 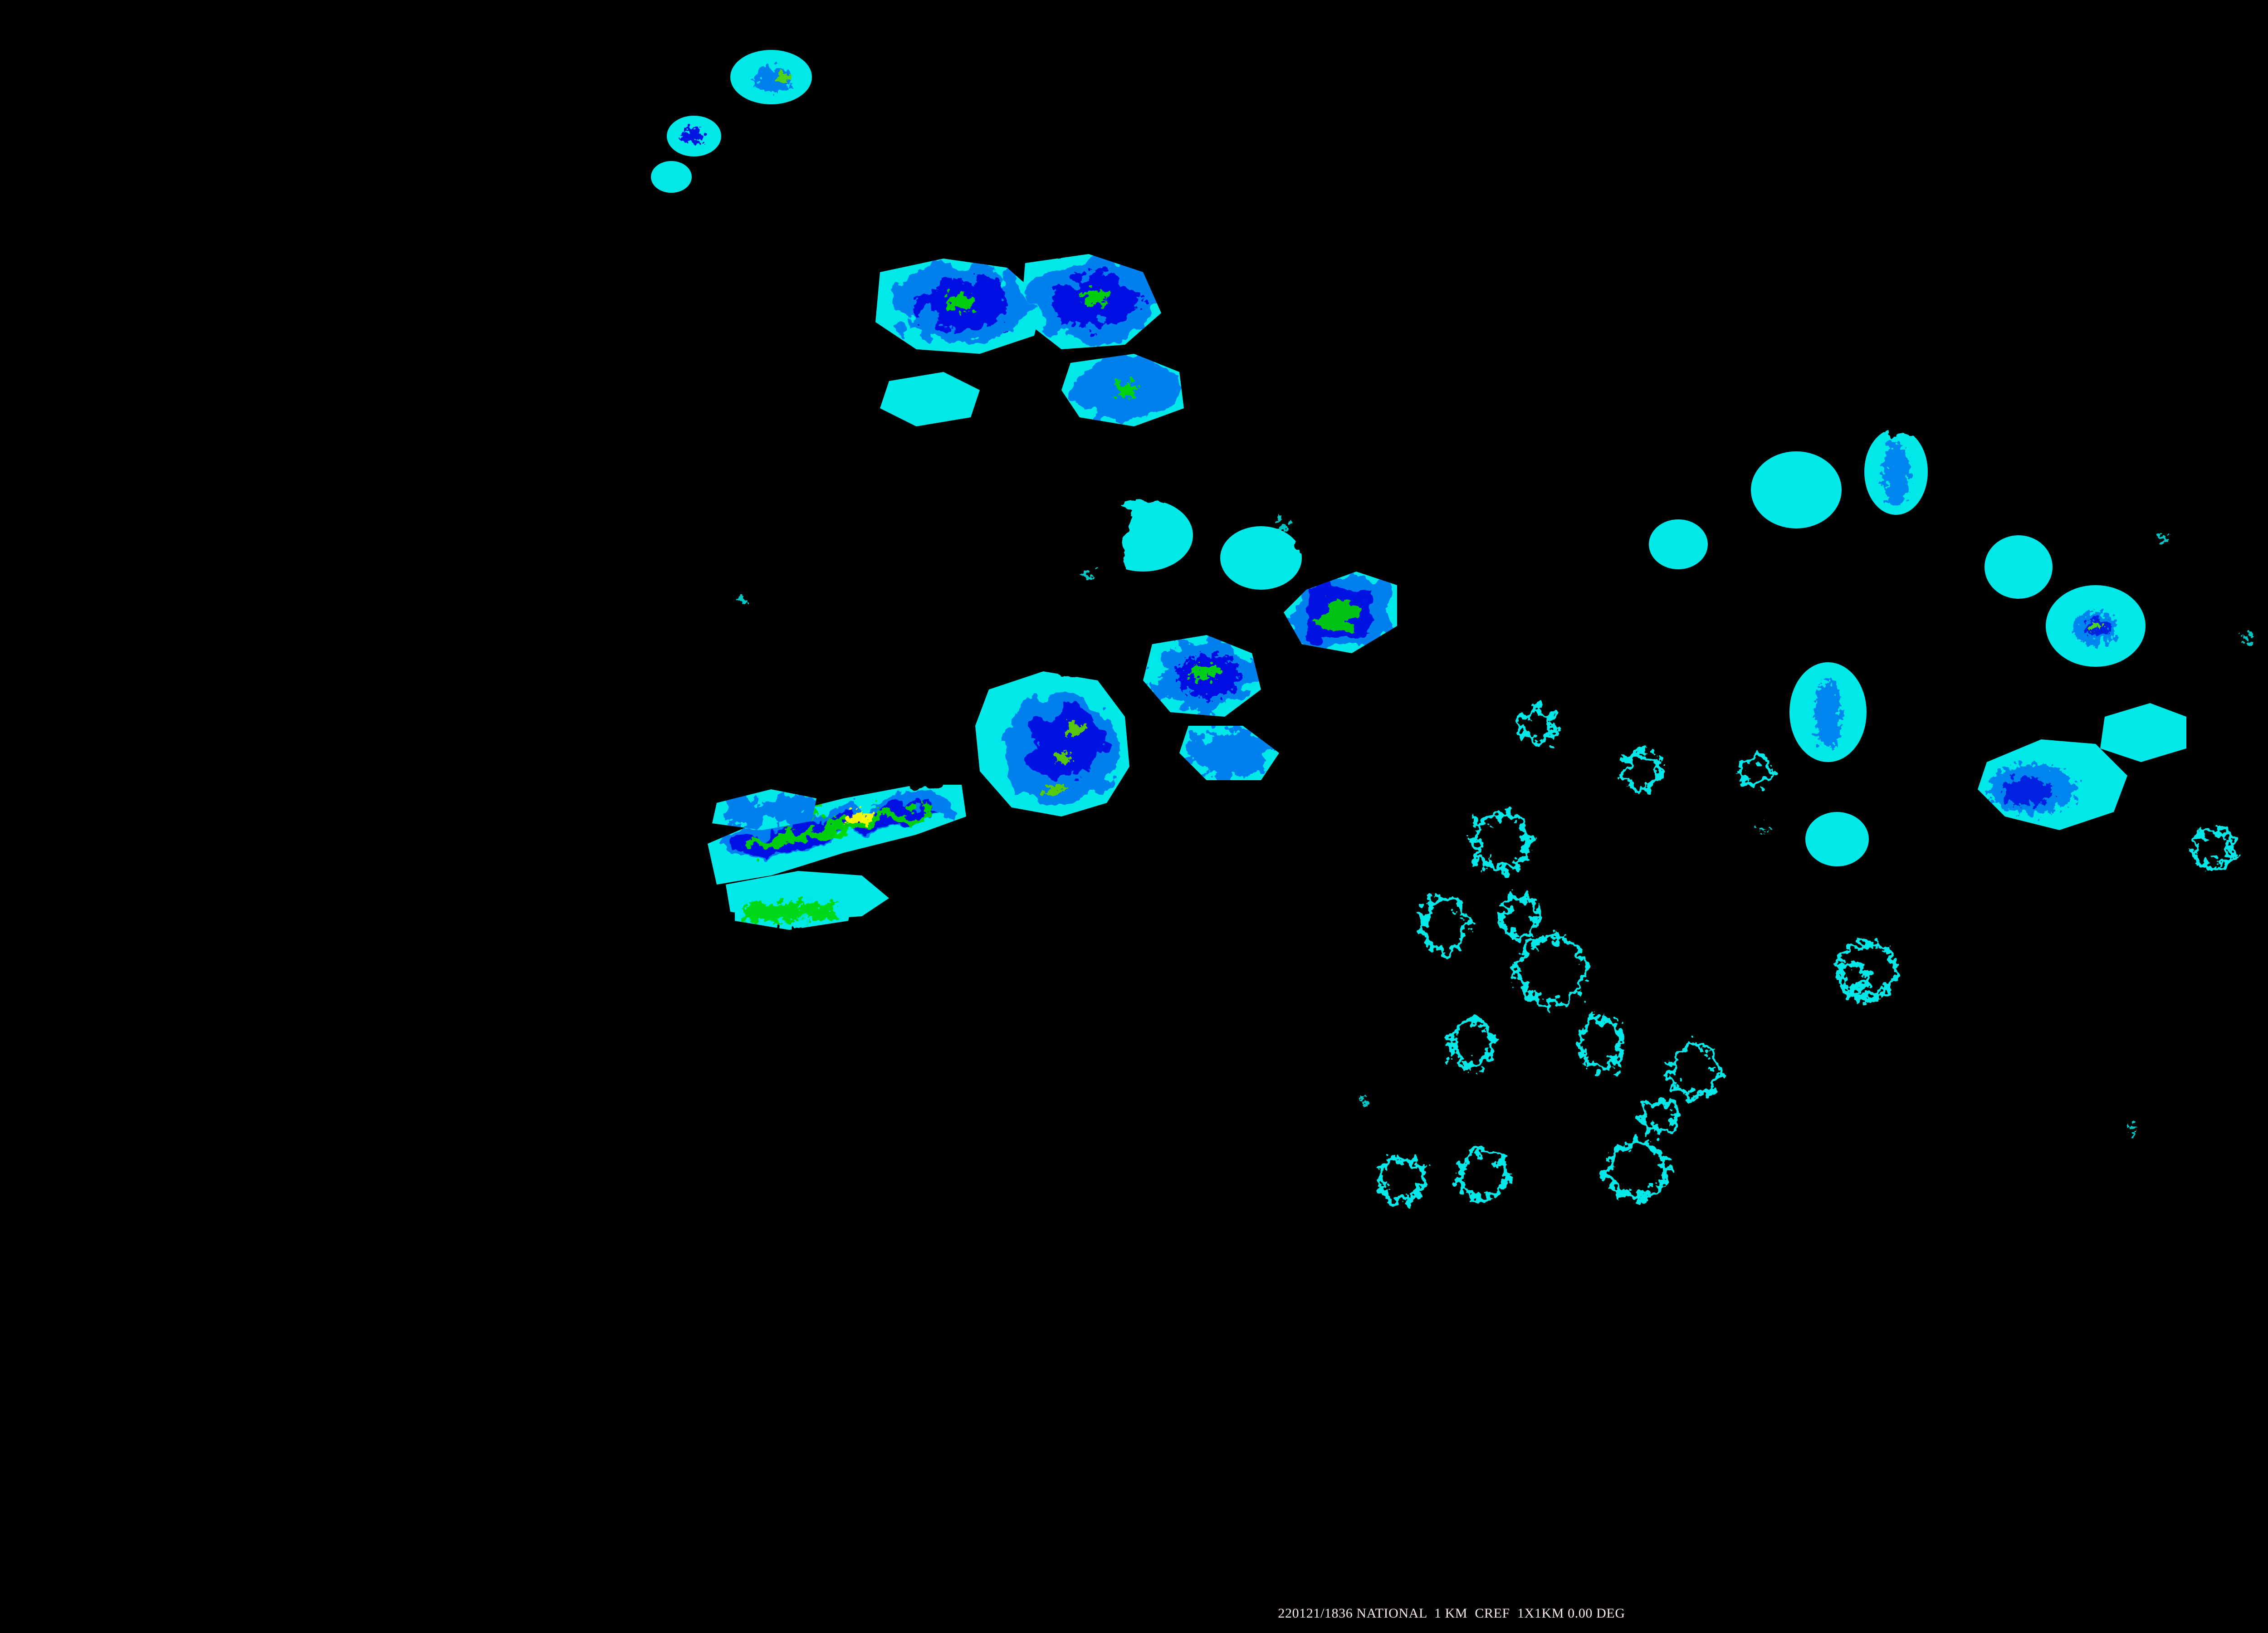 What do you see at coordinates (1052, 743) in the screenshot?
I see `echo-region-bright-cyan-blob-west` at bounding box center [1052, 743].